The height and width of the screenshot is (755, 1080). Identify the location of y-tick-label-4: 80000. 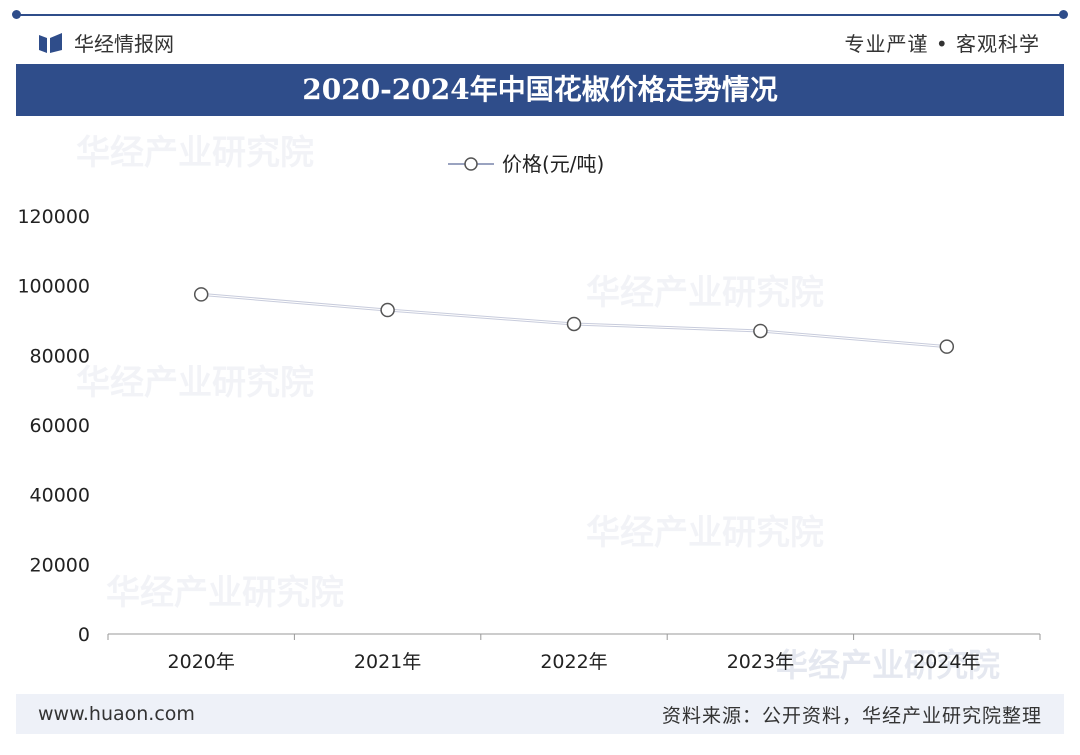
(60, 356).